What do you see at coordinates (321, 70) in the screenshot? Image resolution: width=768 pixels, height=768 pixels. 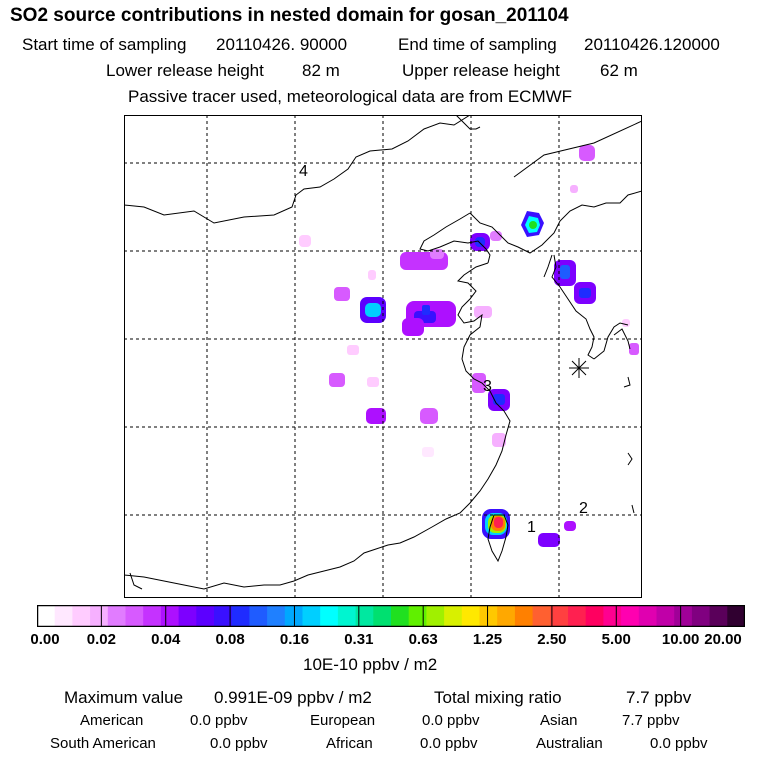 I see `lower-release-value: 82 m` at bounding box center [321, 70].